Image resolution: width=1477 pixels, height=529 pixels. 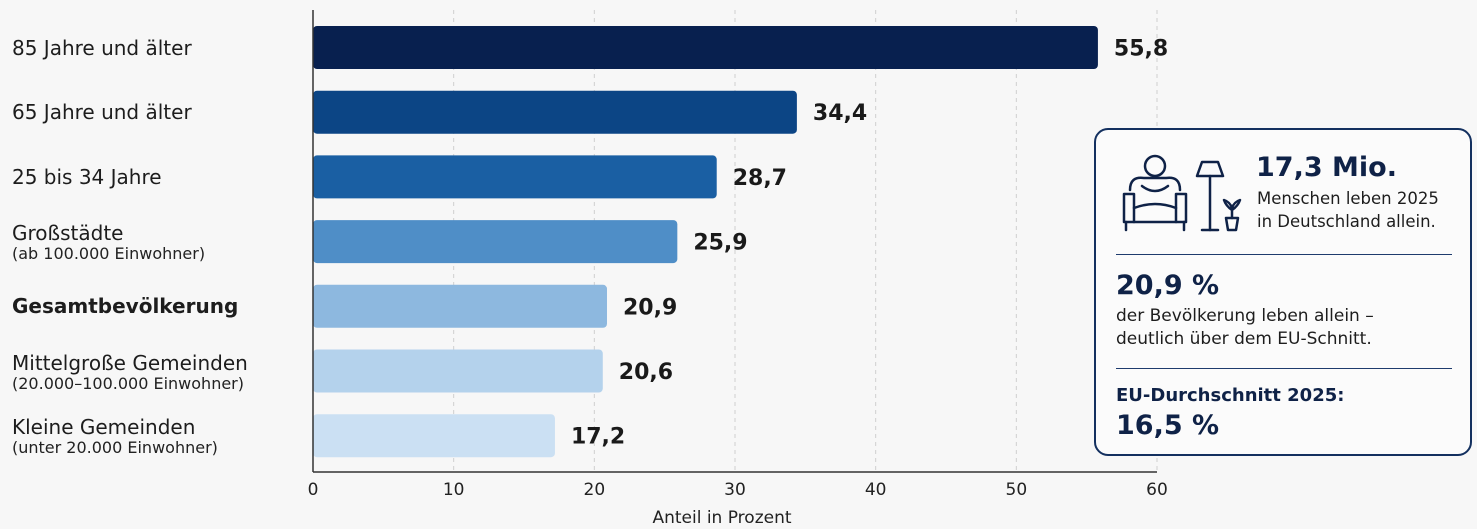 What do you see at coordinates (454, 490) in the screenshot?
I see `x-tick-label: 10` at bounding box center [454, 490].